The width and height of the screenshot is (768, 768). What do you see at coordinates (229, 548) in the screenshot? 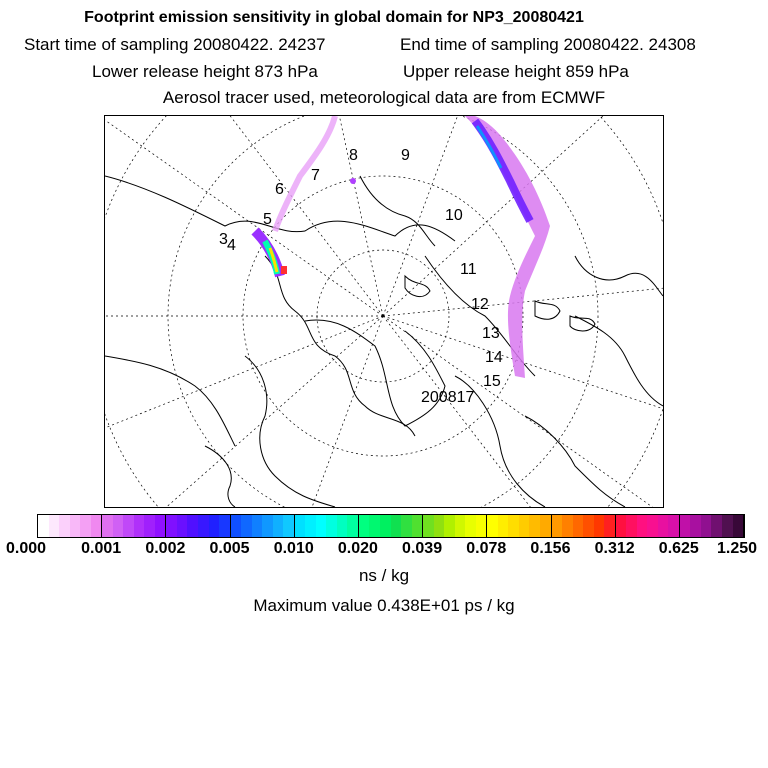
I see `color-scale-tick: 0.005` at bounding box center [229, 548].